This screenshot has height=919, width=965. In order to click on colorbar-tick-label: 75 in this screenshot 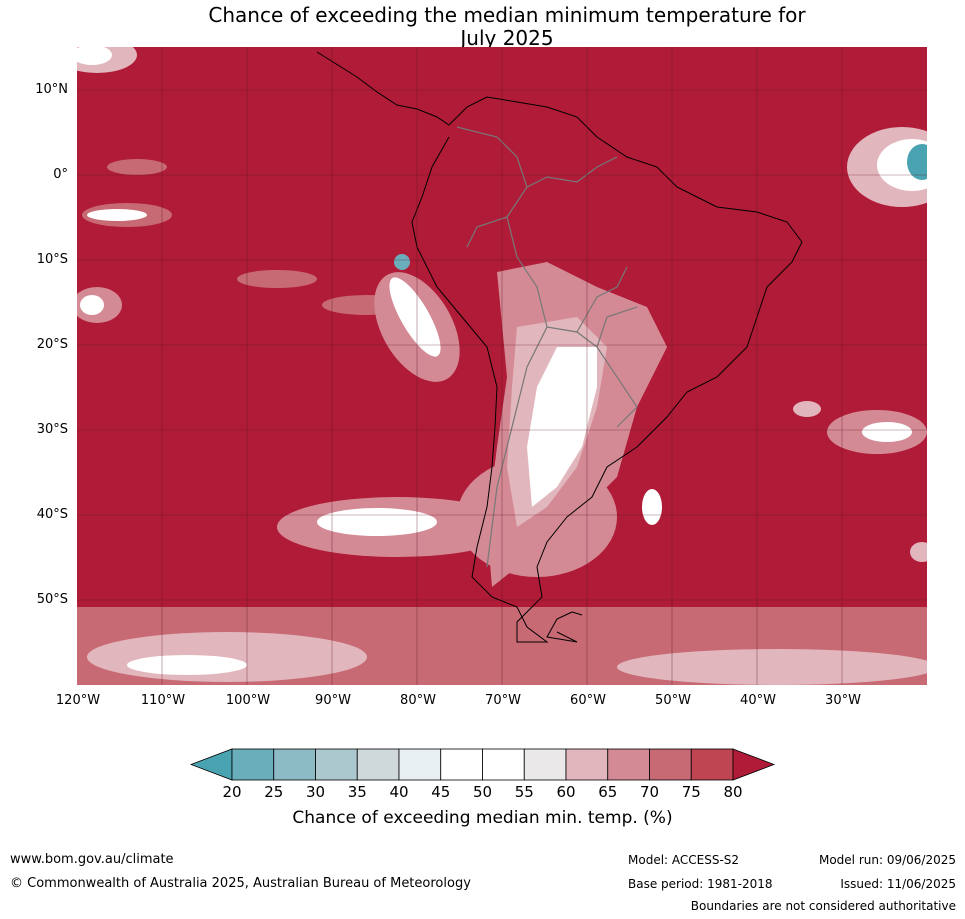, I will do `click(691, 792)`.